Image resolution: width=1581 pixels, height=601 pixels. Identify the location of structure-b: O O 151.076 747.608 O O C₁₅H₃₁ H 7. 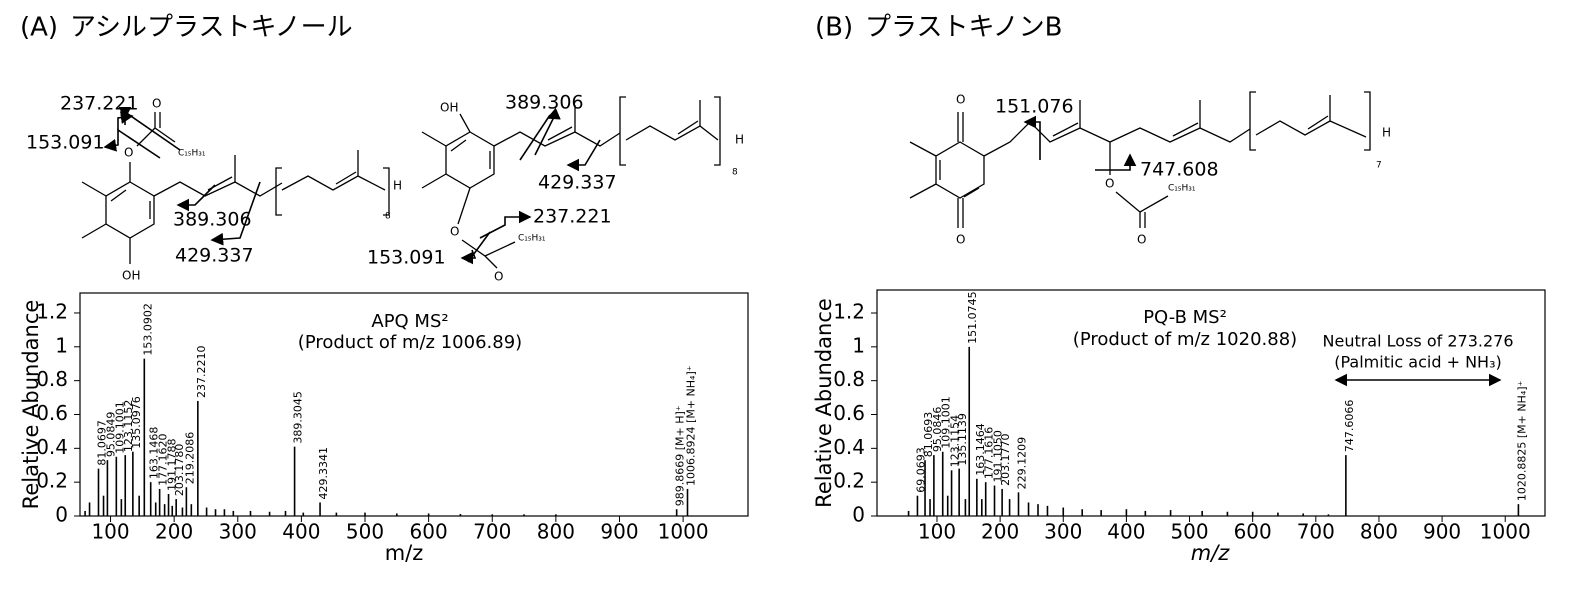
(1150, 169).